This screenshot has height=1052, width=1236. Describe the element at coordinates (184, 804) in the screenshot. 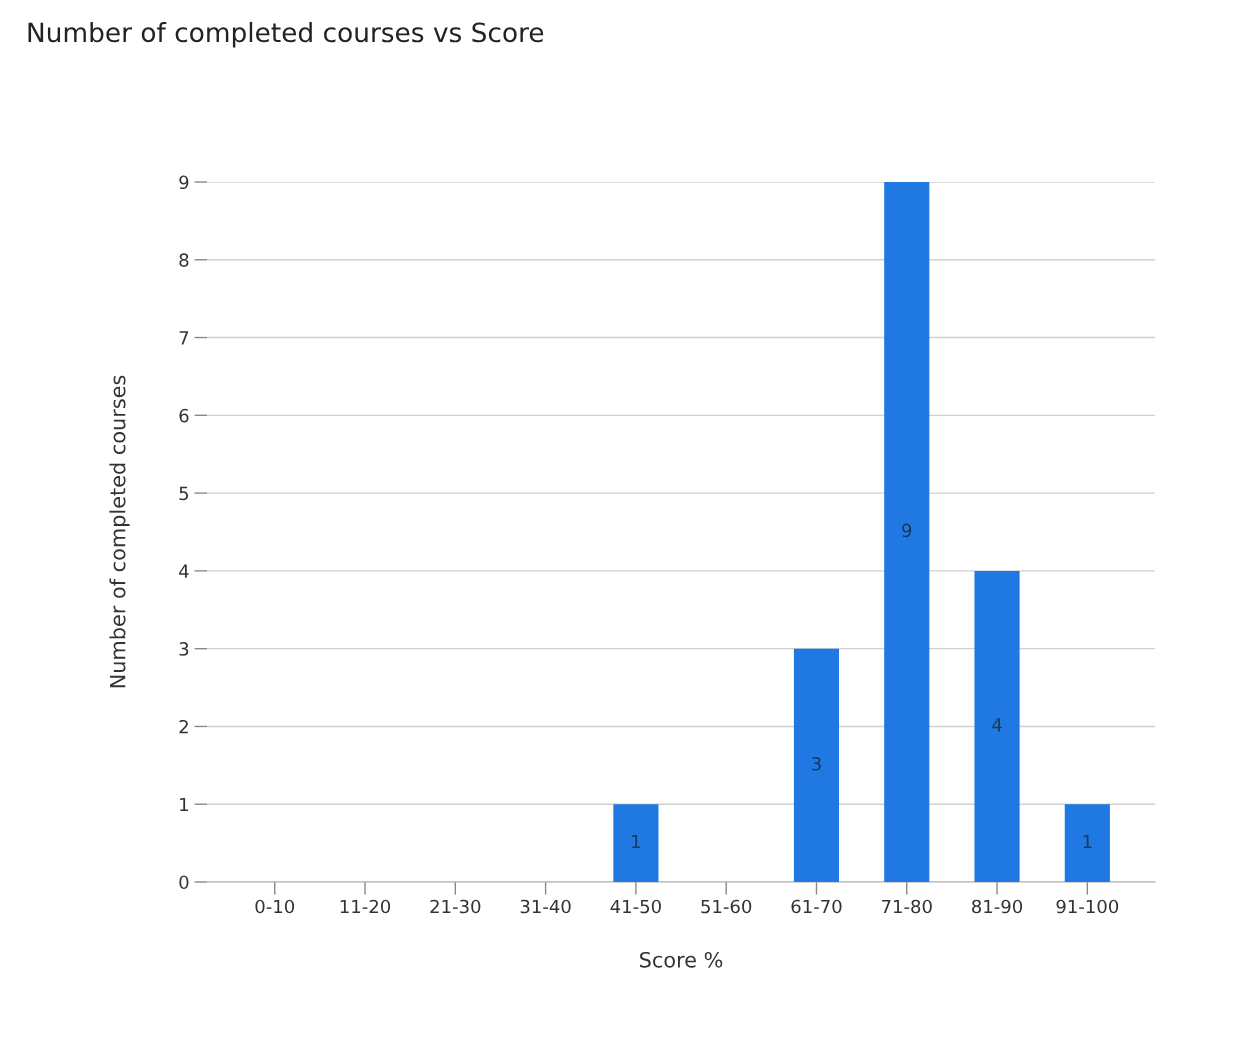

I see `y-tick-label: 1` at that location.